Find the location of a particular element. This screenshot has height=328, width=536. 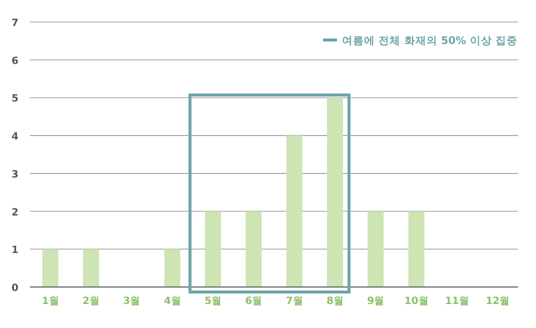

x-tick-label: 11월 is located at coordinates (457, 301).